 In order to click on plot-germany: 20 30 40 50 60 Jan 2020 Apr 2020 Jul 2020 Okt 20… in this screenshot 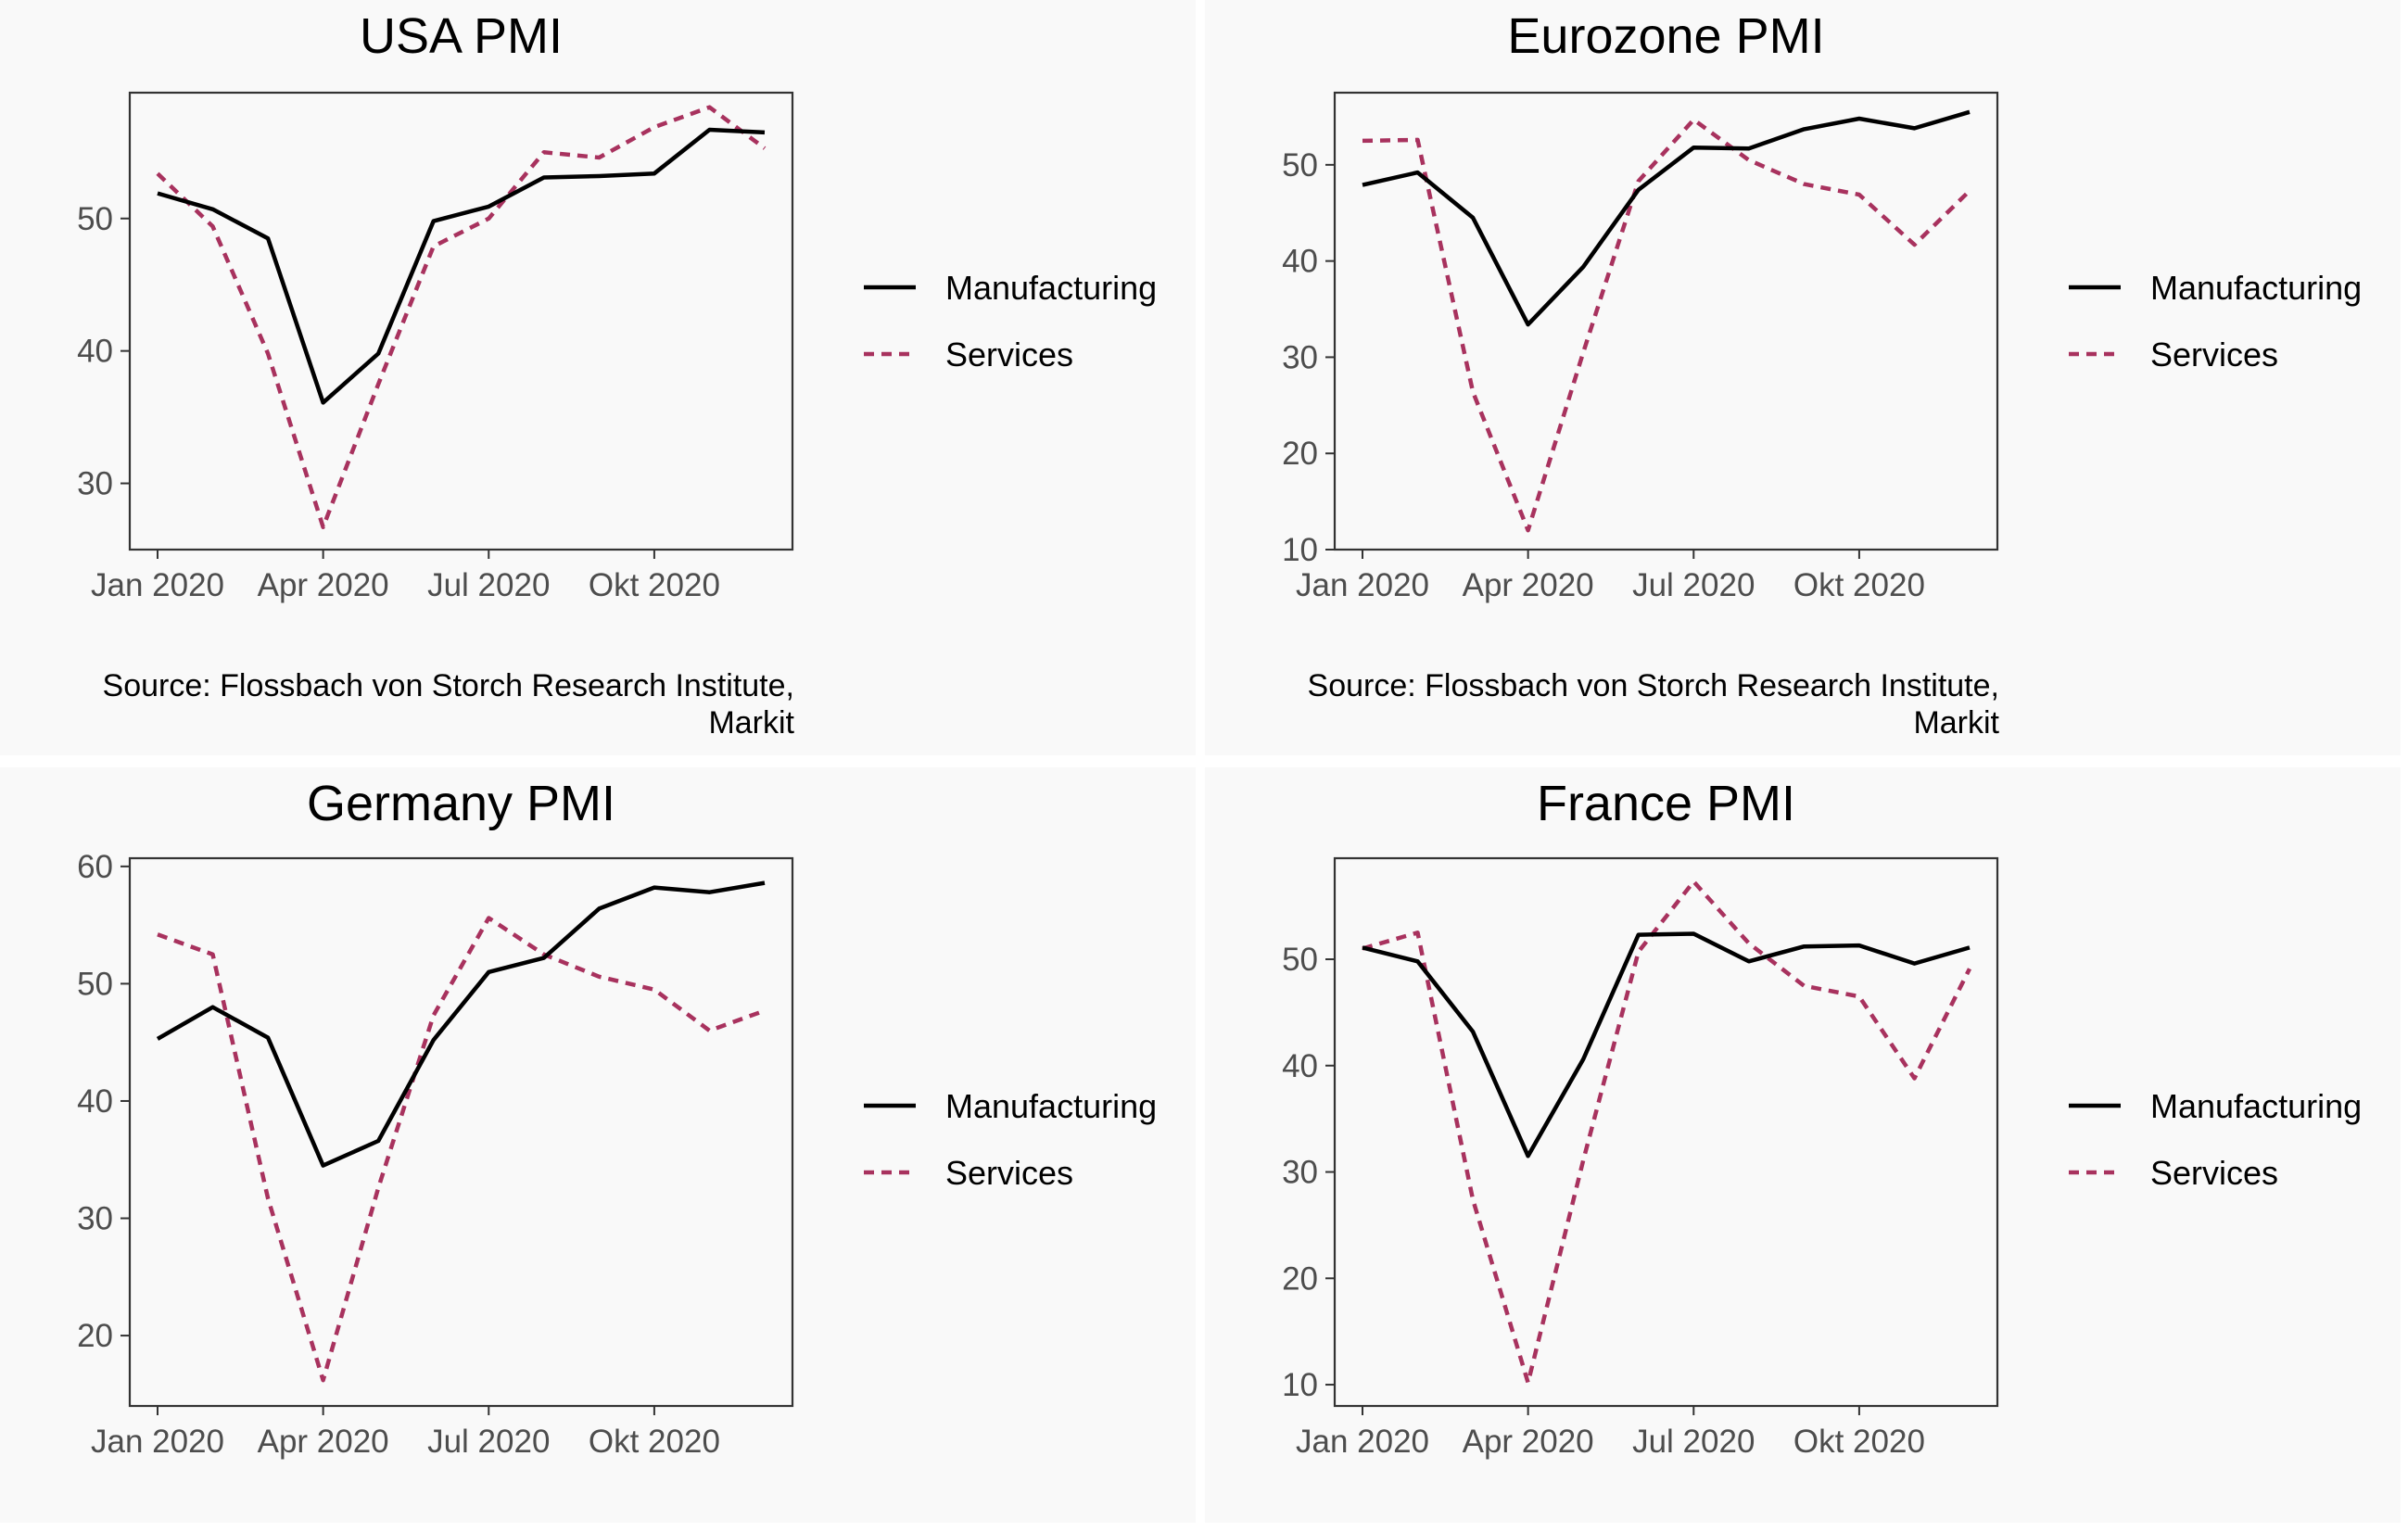, I will do `click(435, 1155)`.